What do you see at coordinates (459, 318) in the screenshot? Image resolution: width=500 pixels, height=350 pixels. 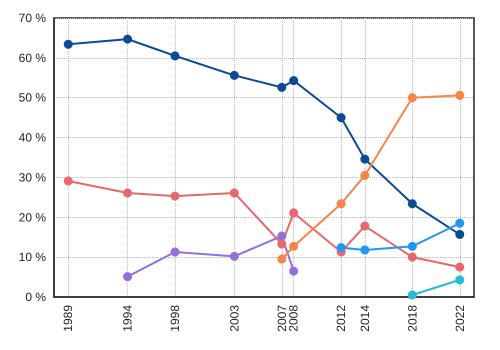 I see `x-tick-label: 2022` at bounding box center [459, 318].